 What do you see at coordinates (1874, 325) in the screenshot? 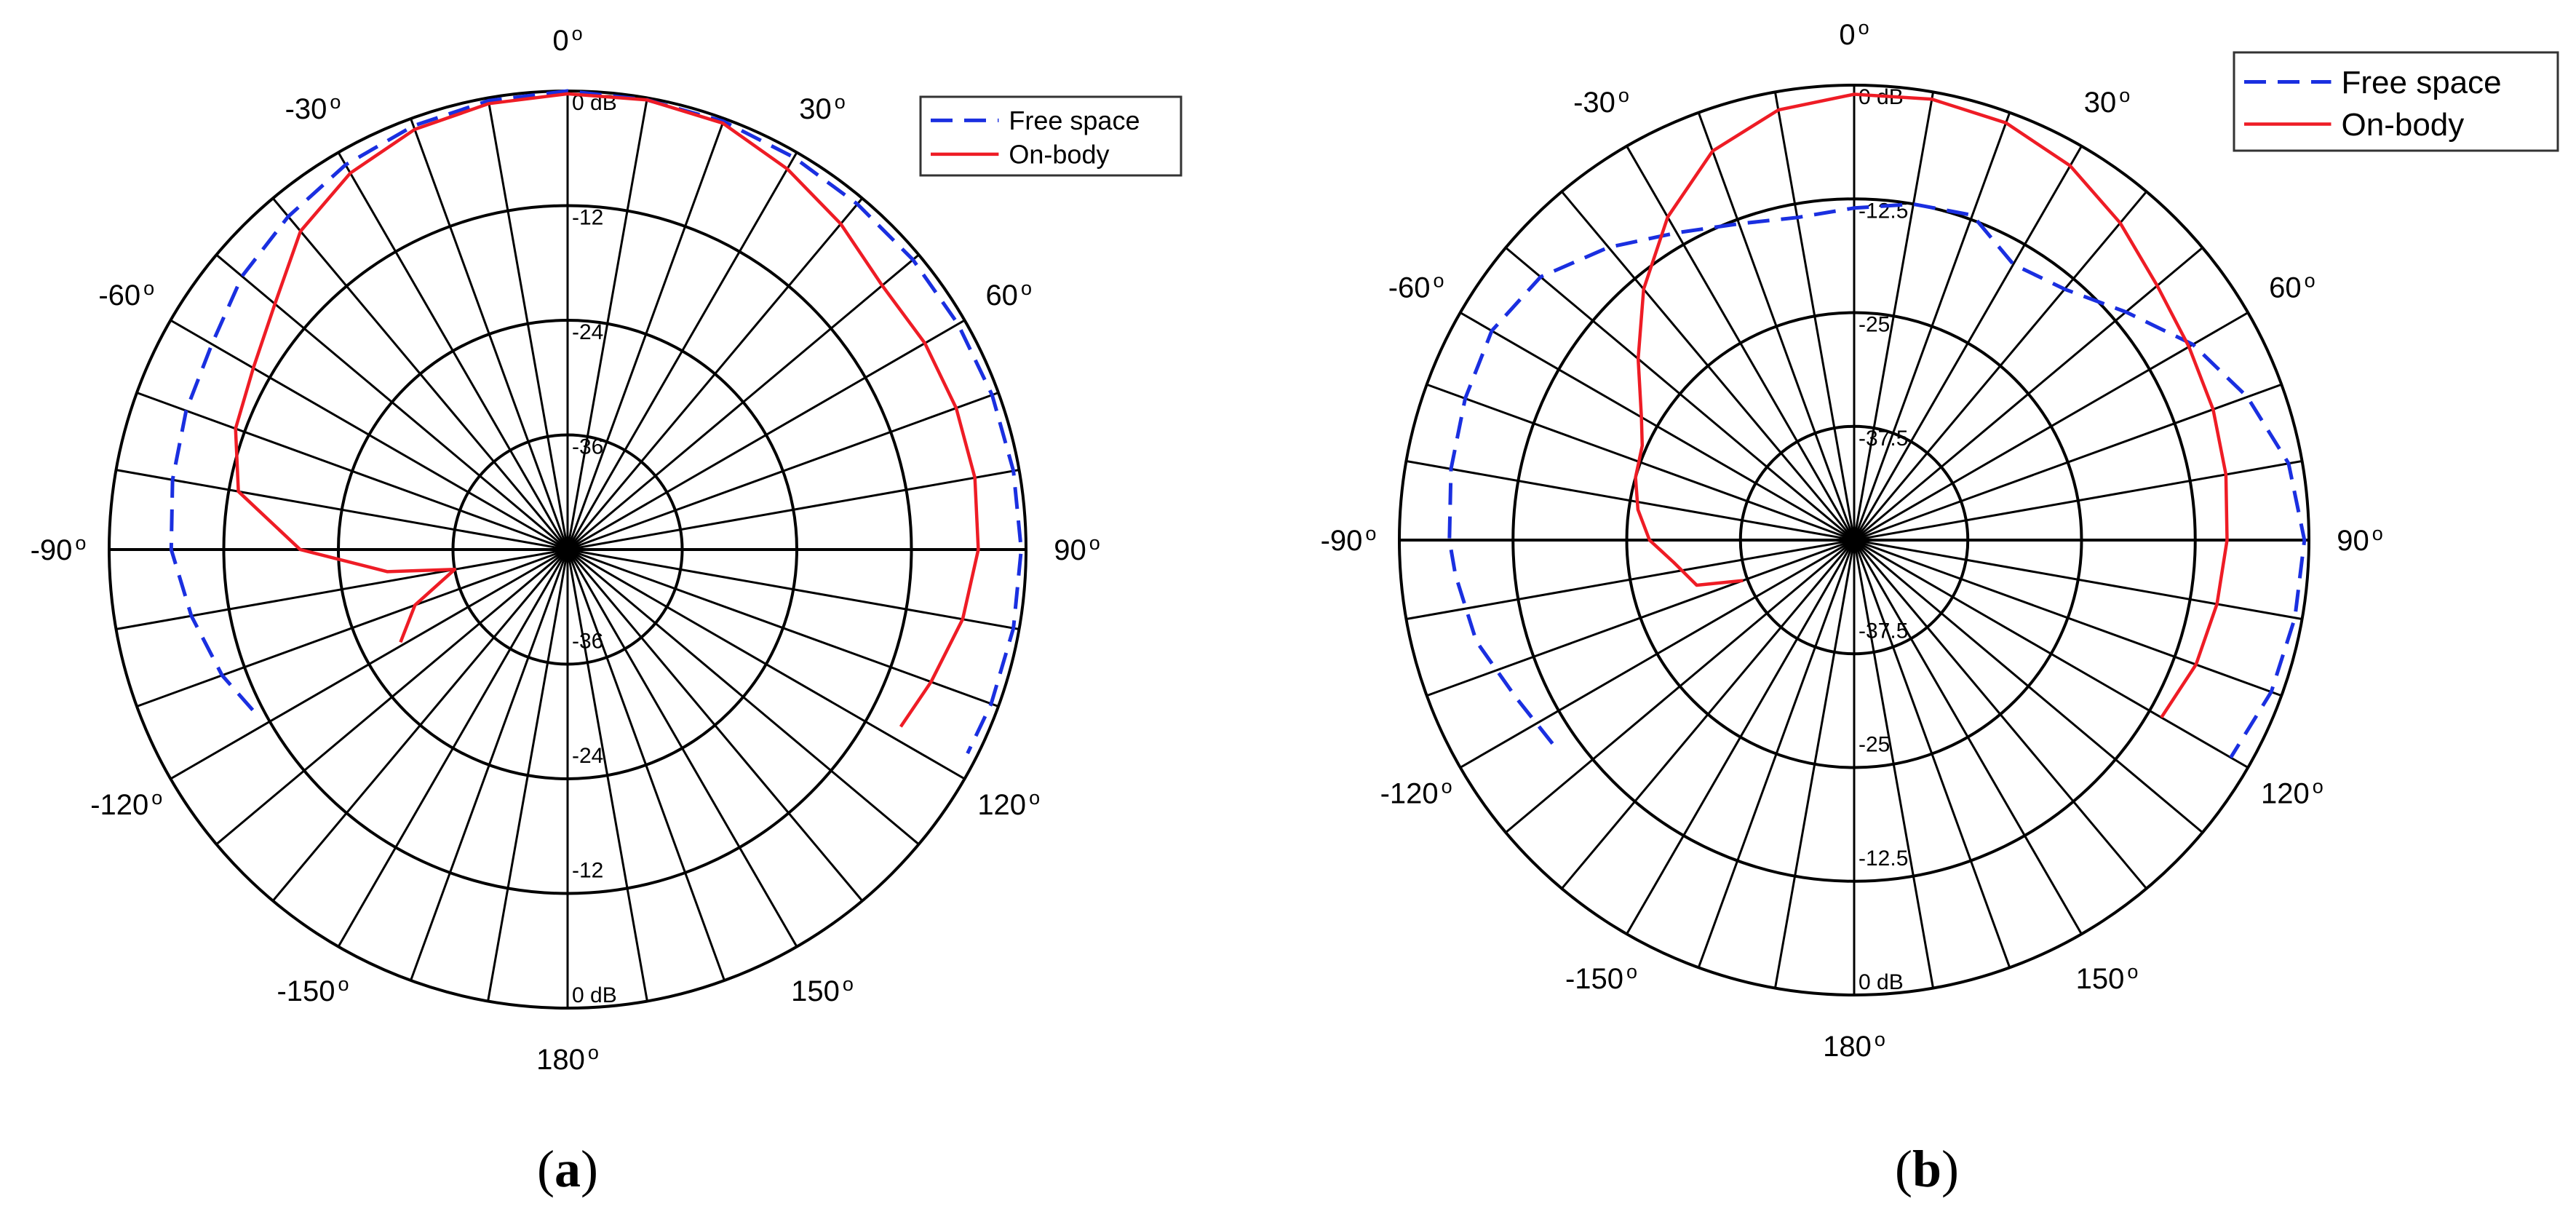
I see `ring-label-top: -25` at bounding box center [1874, 325].